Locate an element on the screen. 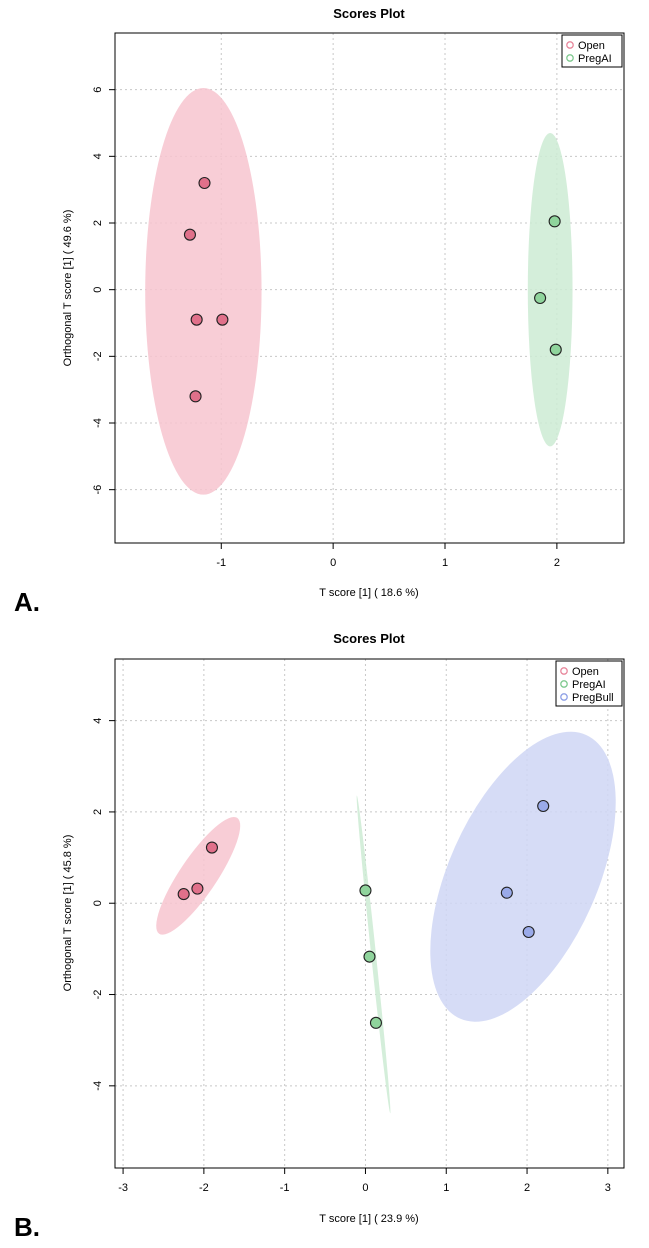 The height and width of the screenshot is (1248, 649). panel-b-ylabel: Orthogonal T score [1] ( 45.8 %) is located at coordinates (68, 913).